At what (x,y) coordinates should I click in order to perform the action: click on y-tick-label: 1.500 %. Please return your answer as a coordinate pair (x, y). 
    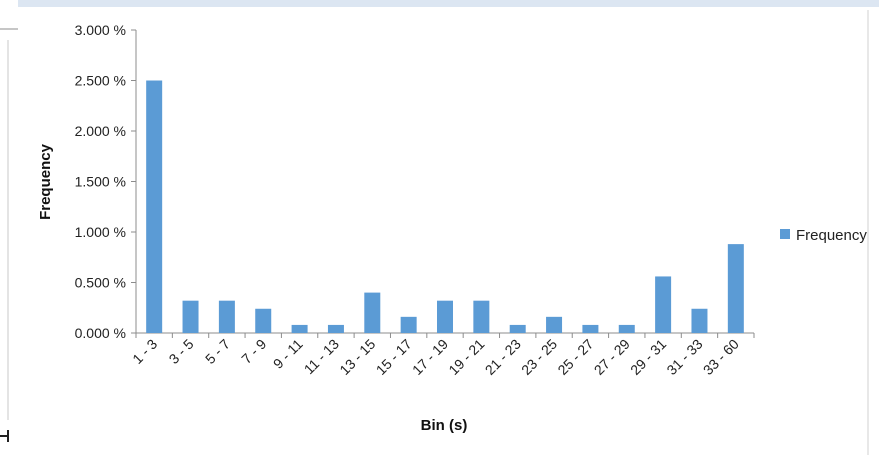
    Looking at the image, I should click on (100, 182).